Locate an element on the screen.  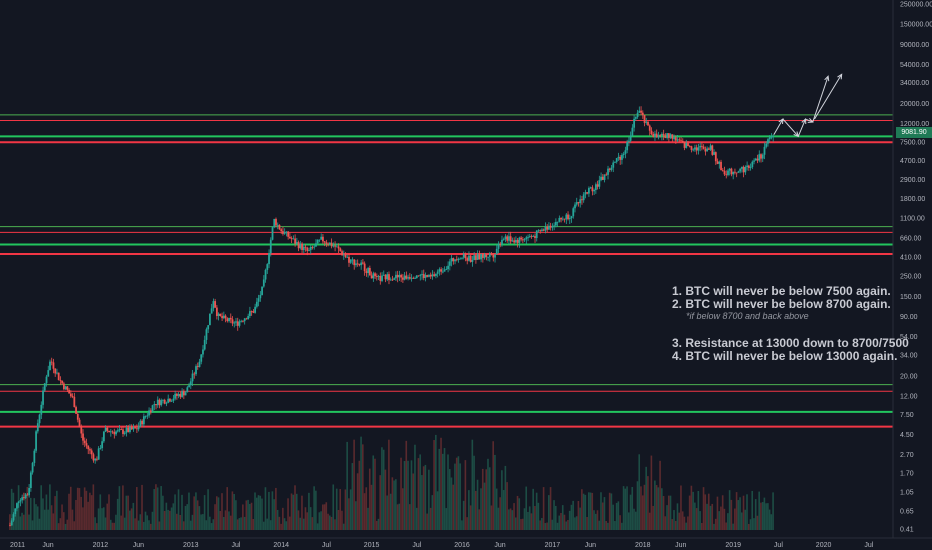
x-tick-14: 2018 is located at coordinates (643, 545).